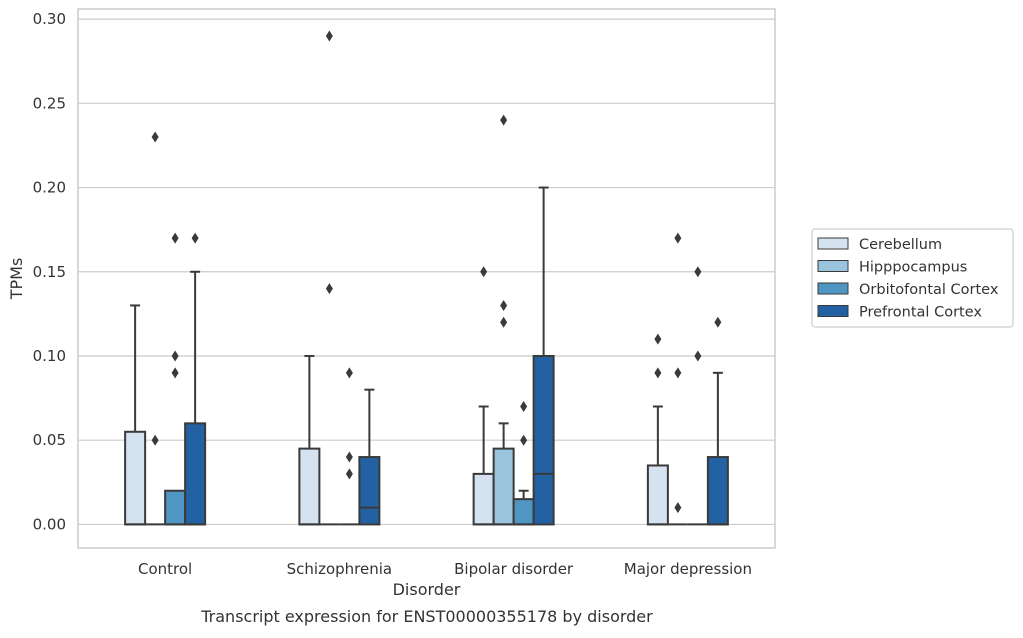  Describe the element at coordinates (49, 188) in the screenshot. I see `y-tick-label: 0.20` at that location.